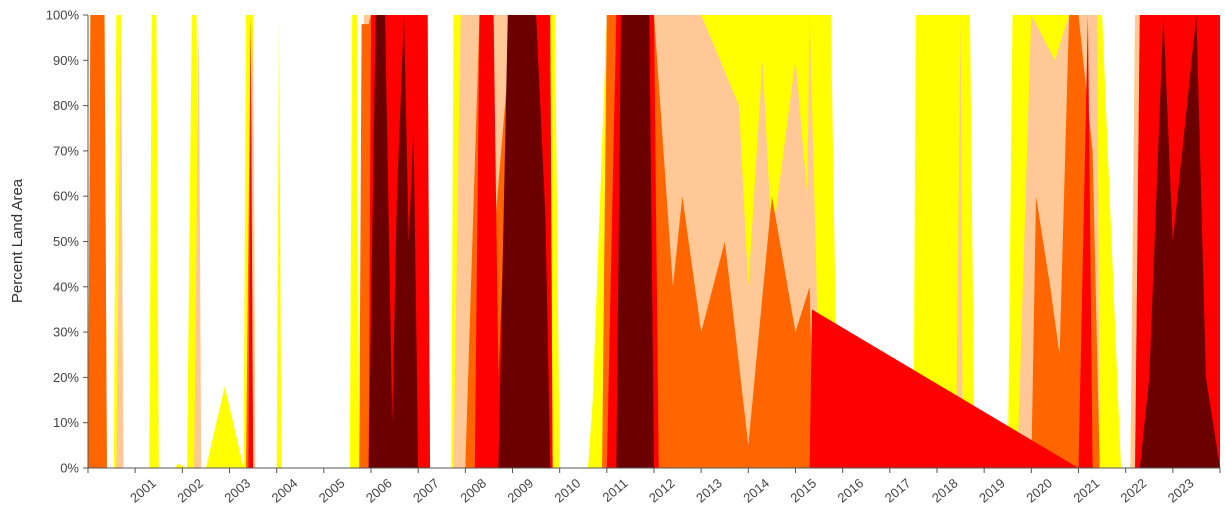  What do you see at coordinates (662, 490) in the screenshot?
I see `x-tick-label: 2012` at bounding box center [662, 490].